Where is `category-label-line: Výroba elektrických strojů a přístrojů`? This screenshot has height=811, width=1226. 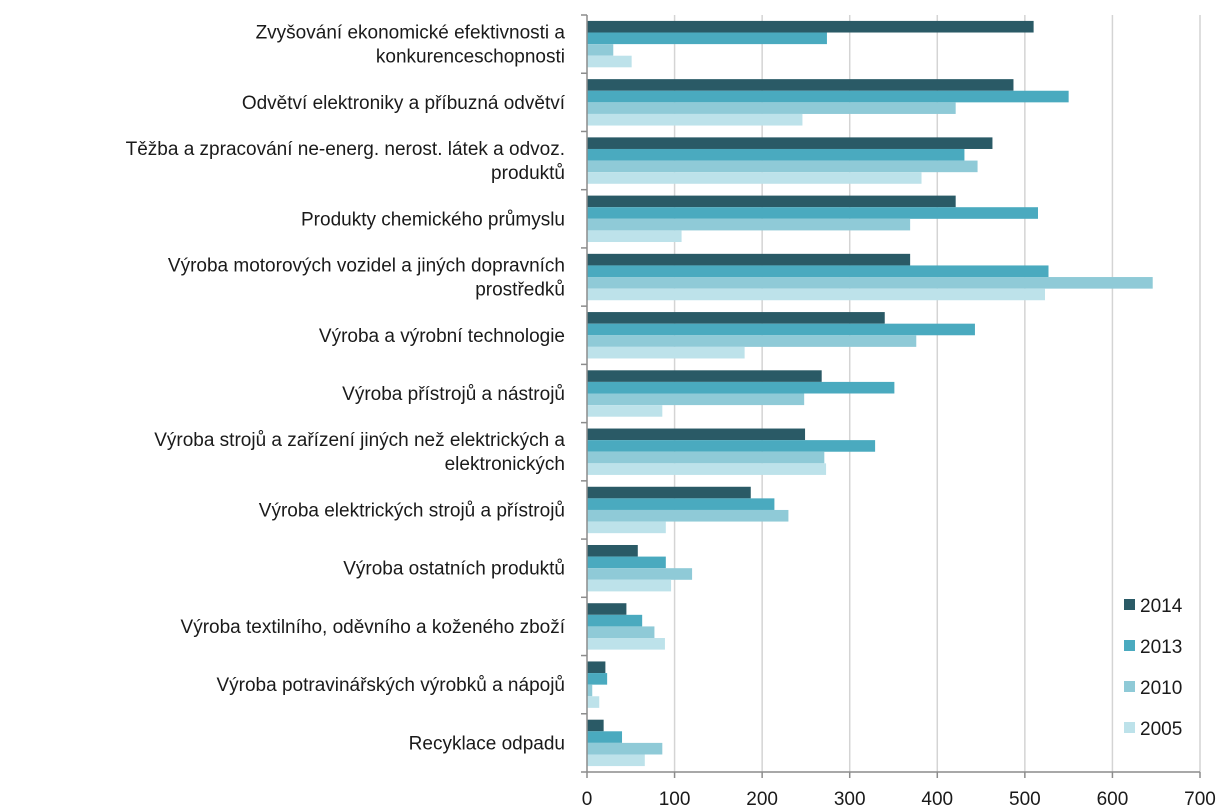 category-label-line: Výroba elektrických strojů a přístrojů is located at coordinates (412, 510).